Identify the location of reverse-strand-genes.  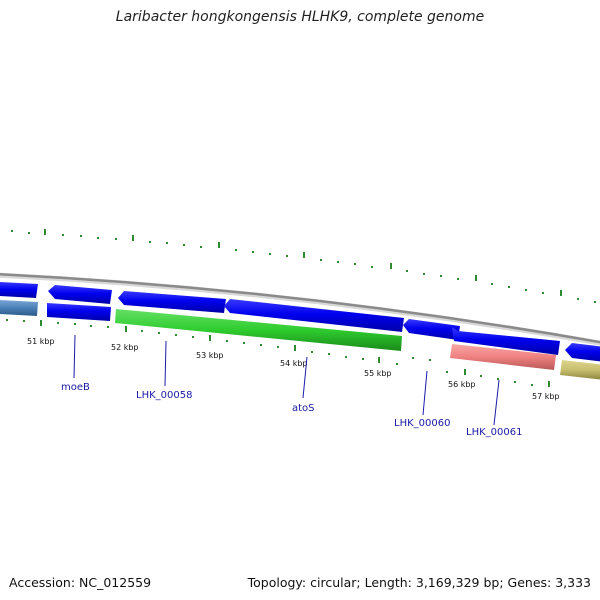
(300, 340).